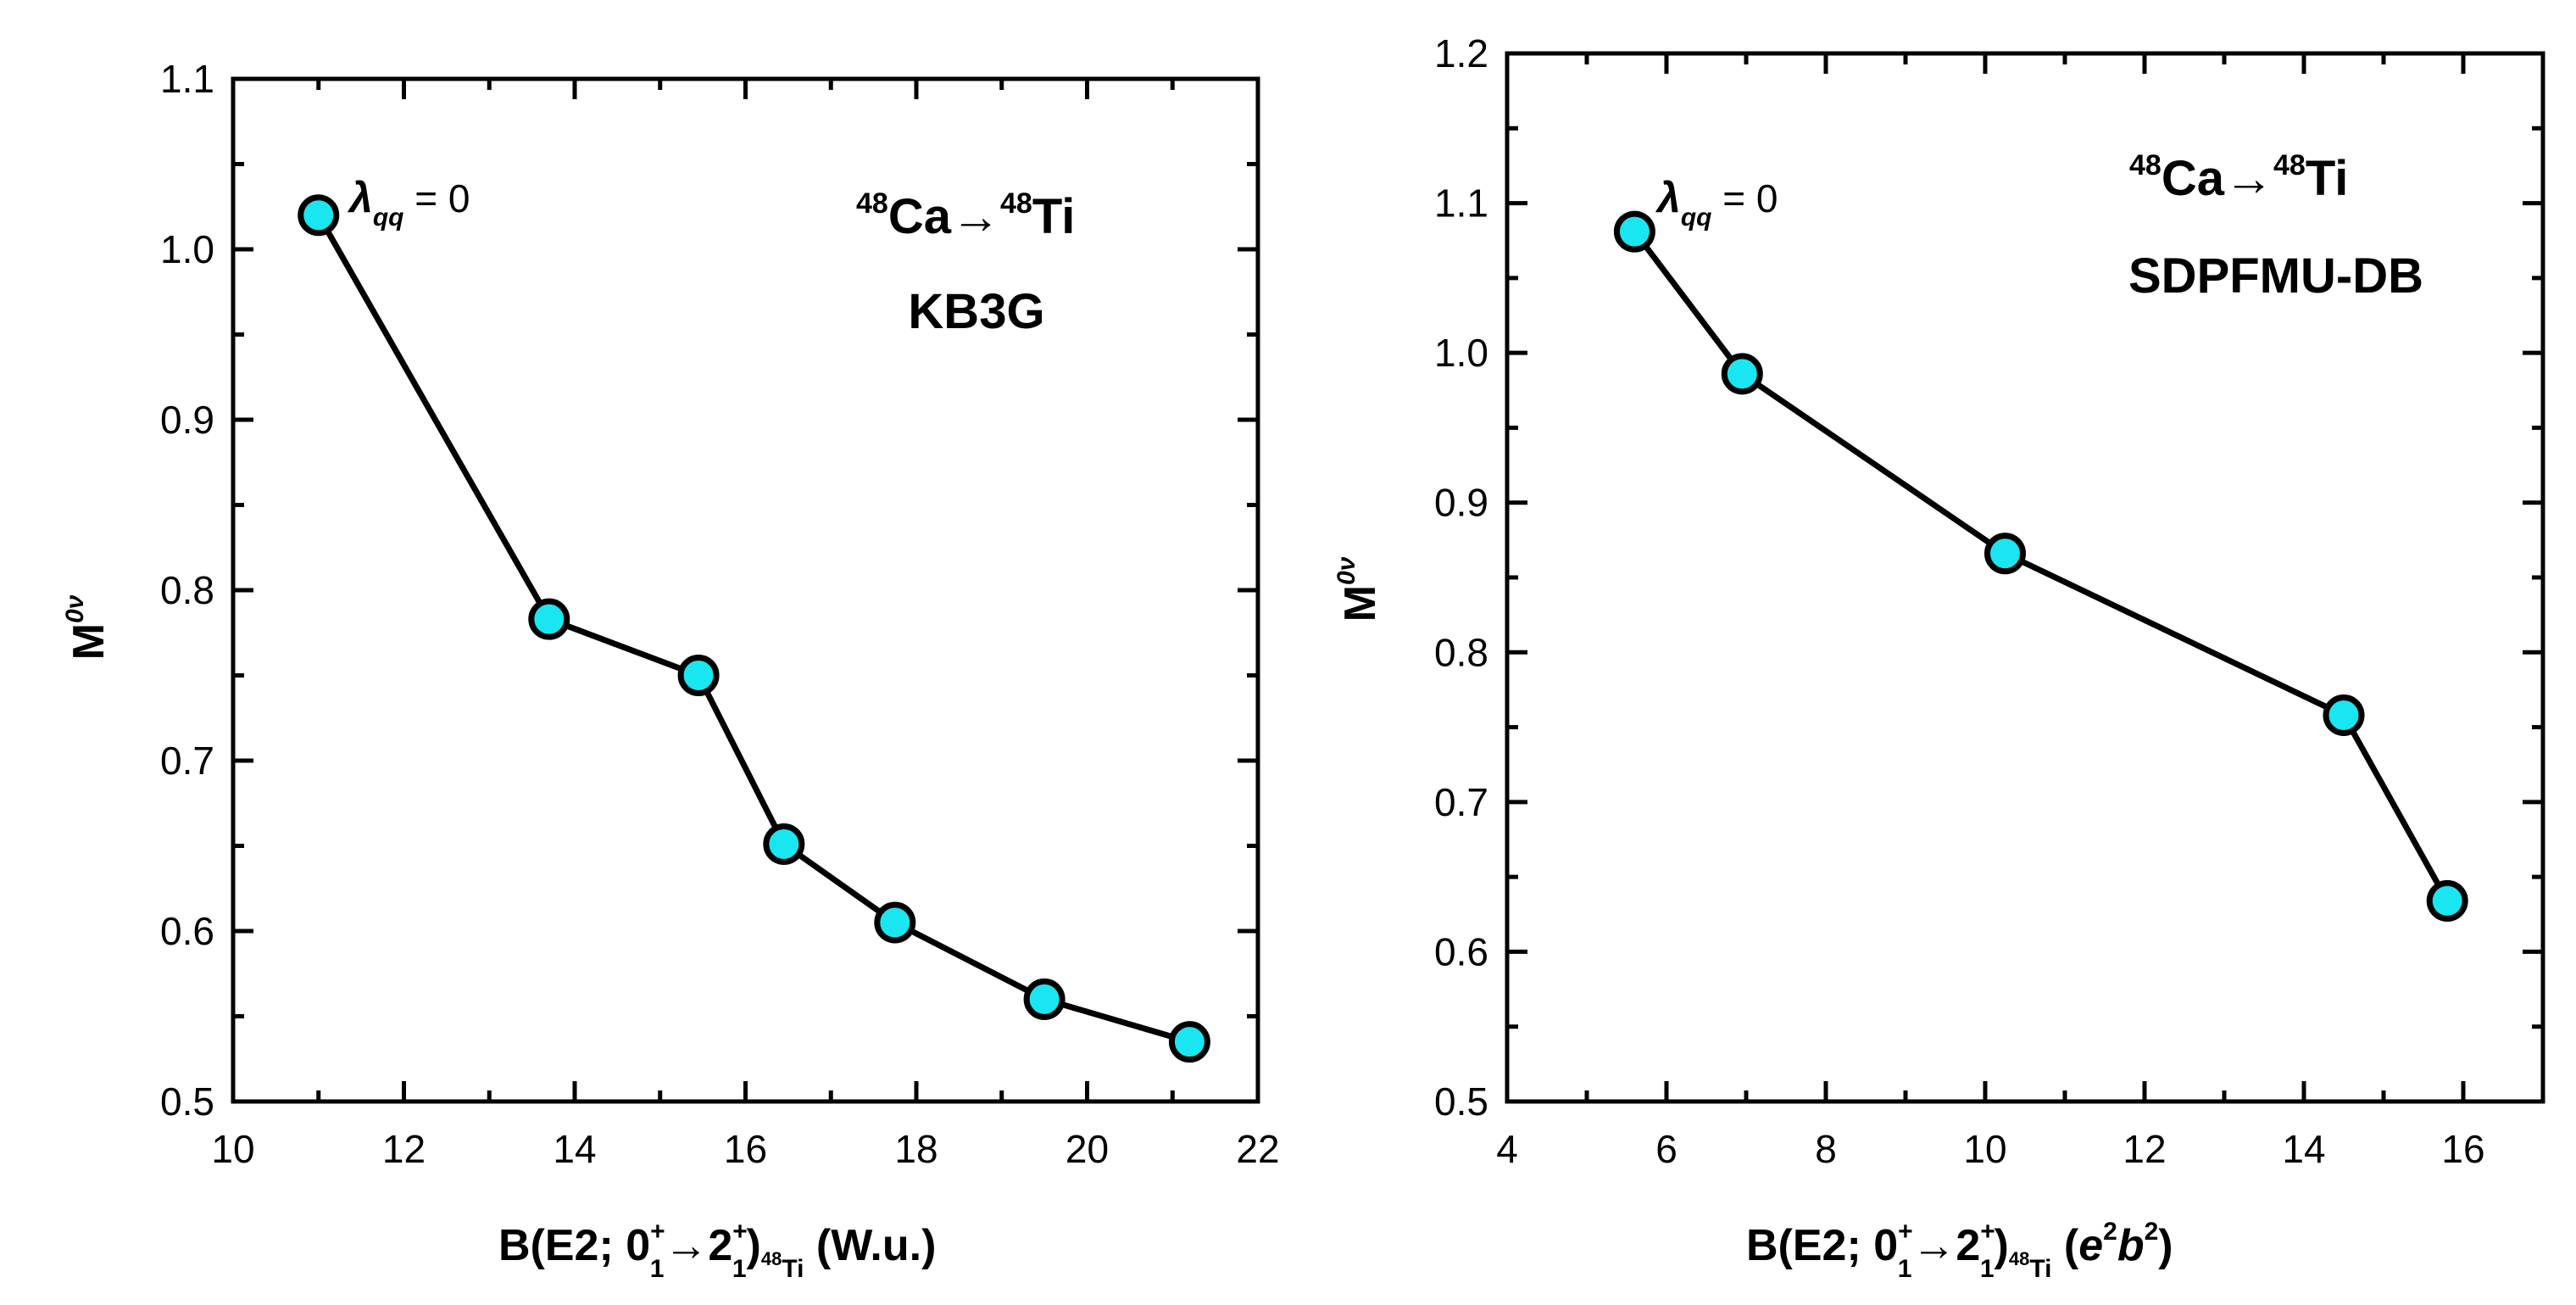 The height and width of the screenshot is (1305, 2576). Describe the element at coordinates (1826, 1149) in the screenshot. I see `right-x-tick-label: 8` at that location.